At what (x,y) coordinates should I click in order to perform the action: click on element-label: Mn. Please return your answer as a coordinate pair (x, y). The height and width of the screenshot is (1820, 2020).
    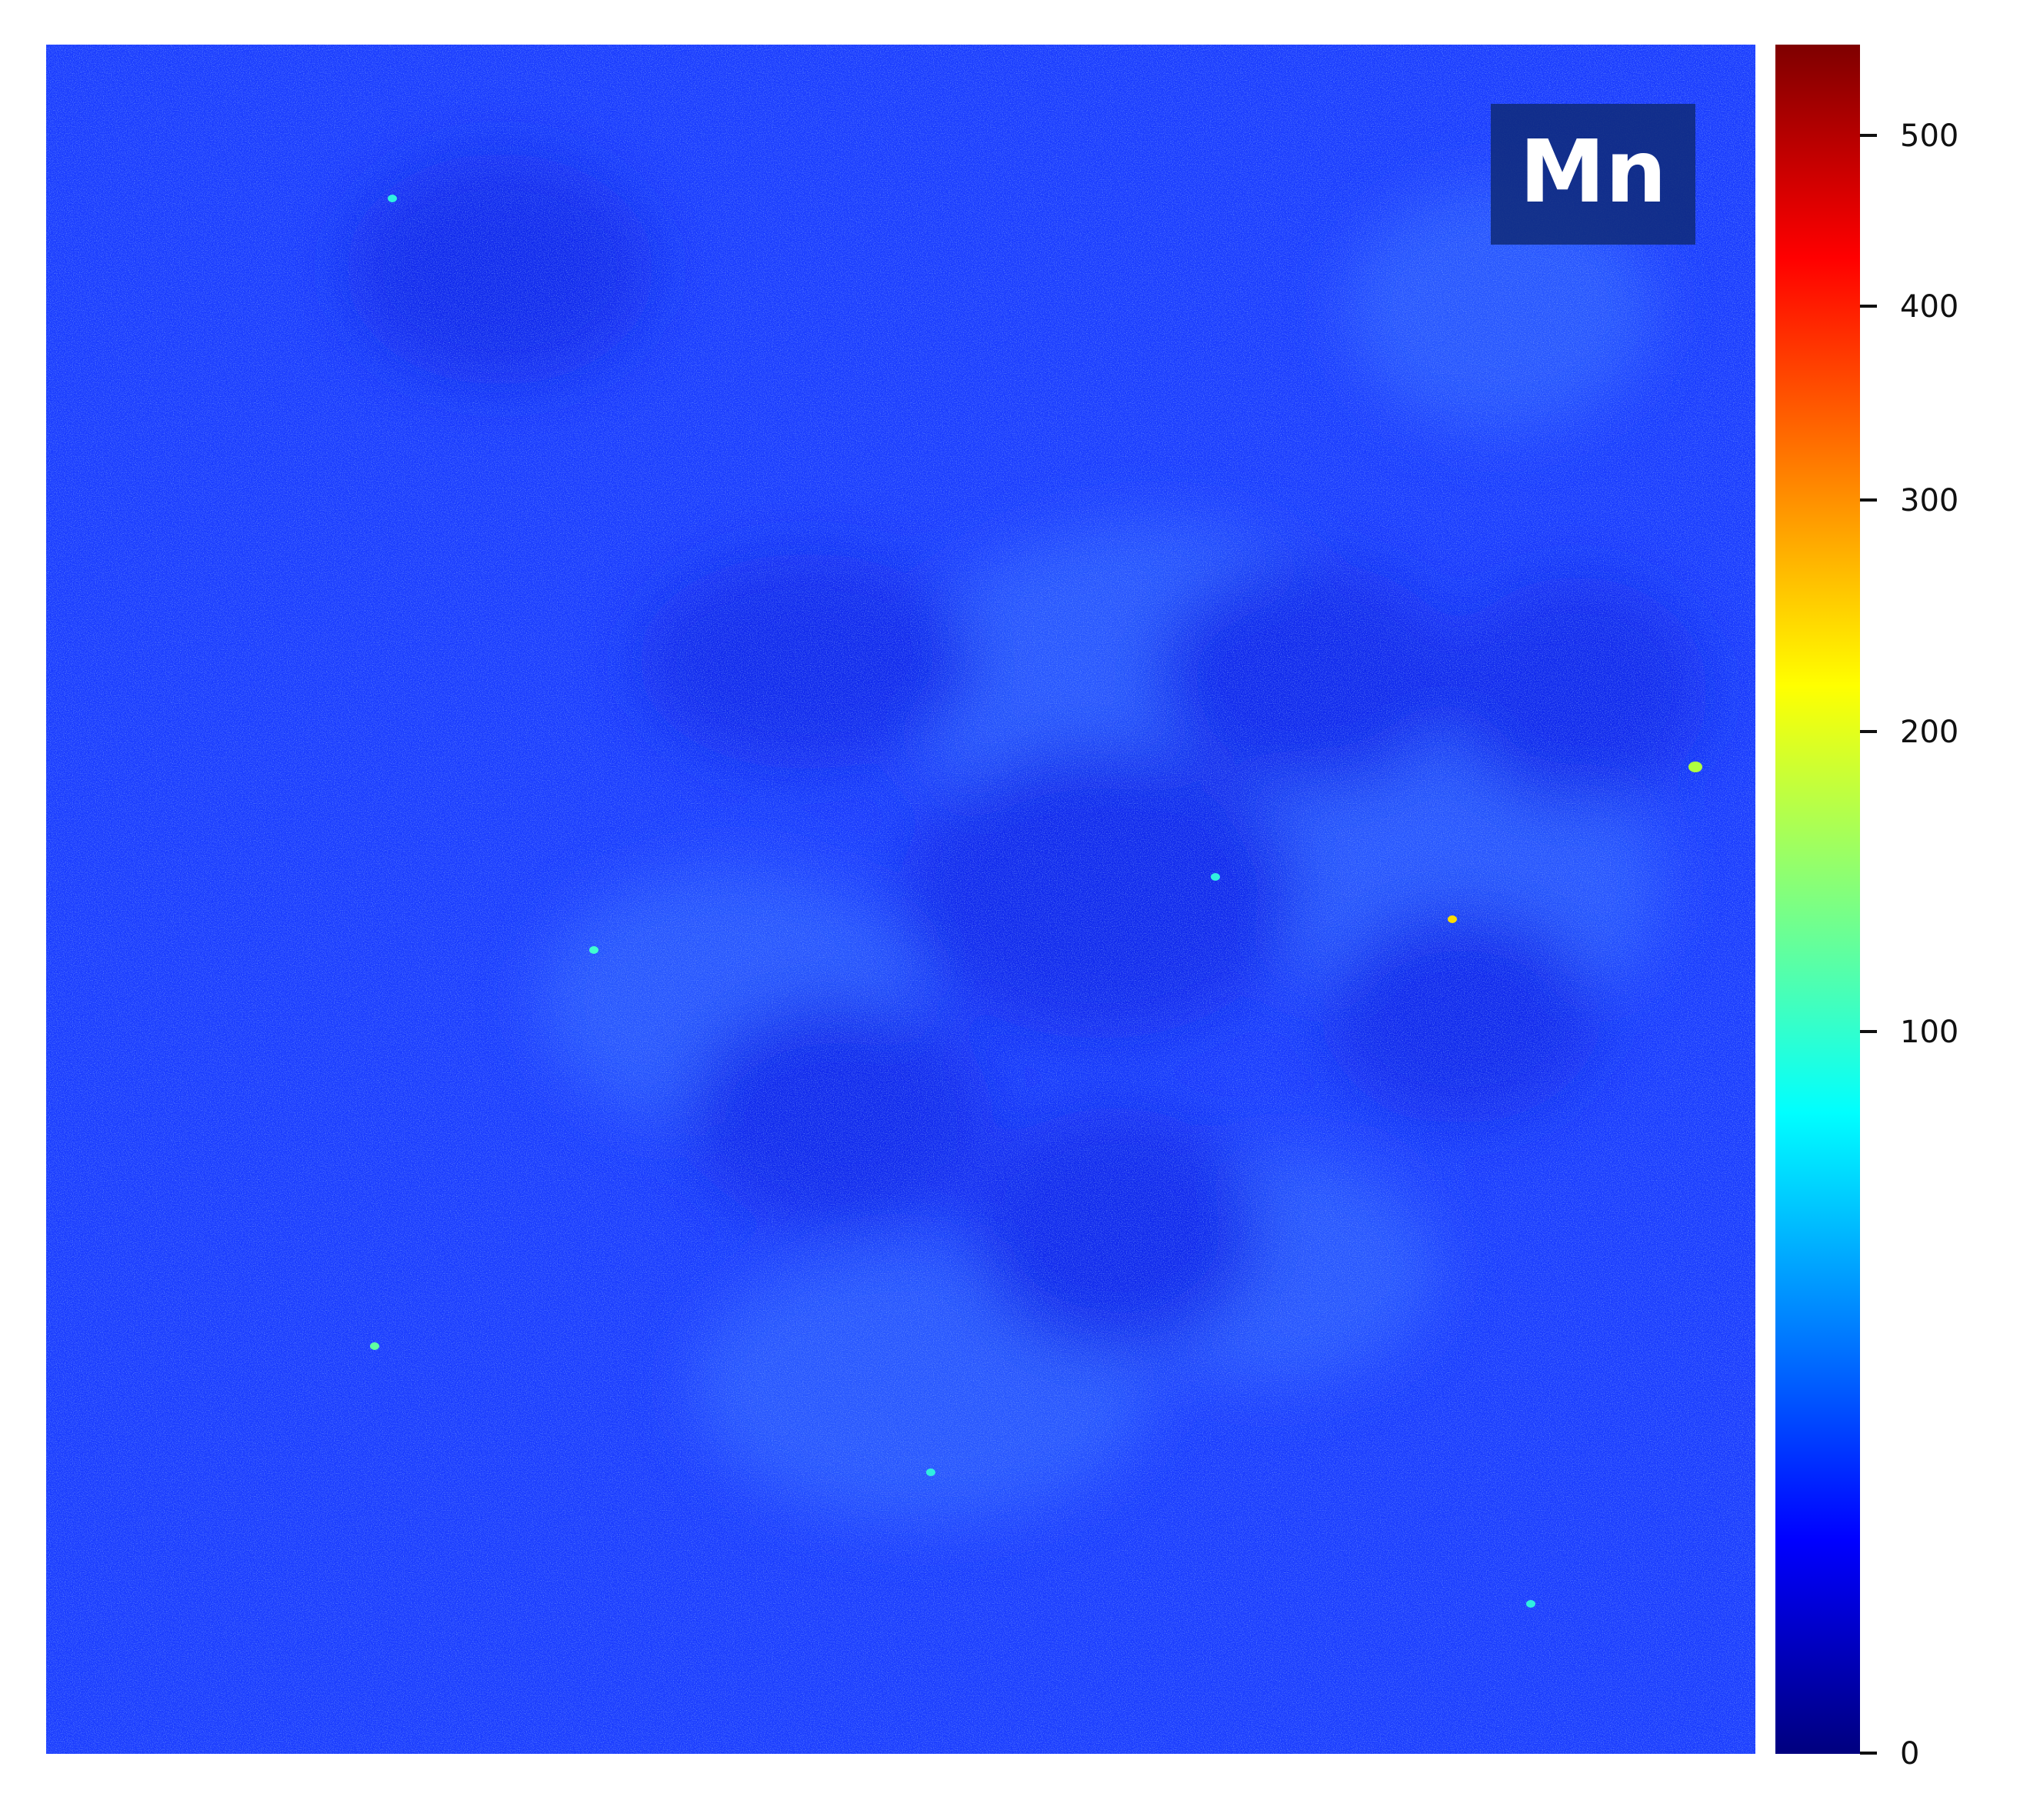
    Looking at the image, I should click on (1592, 172).